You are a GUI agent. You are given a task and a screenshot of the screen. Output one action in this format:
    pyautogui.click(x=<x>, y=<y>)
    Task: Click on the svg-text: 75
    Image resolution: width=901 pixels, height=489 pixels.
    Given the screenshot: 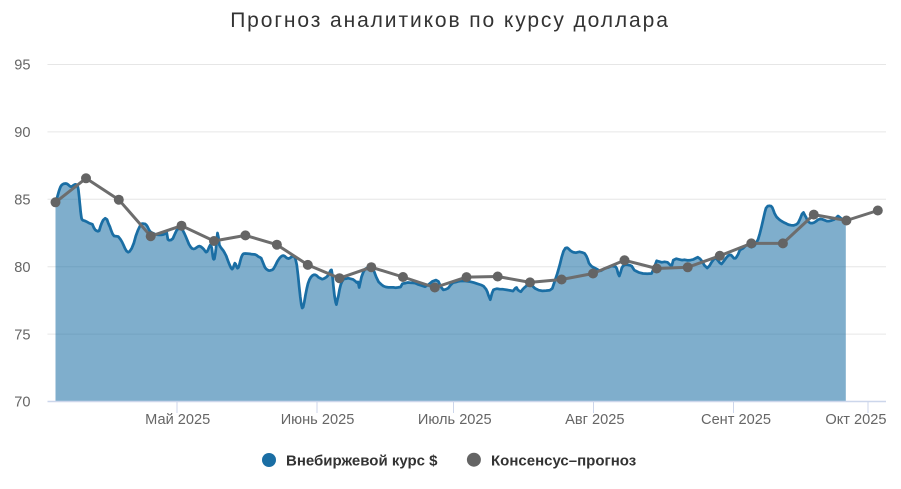 What is the action you would take?
    pyautogui.click(x=22, y=335)
    